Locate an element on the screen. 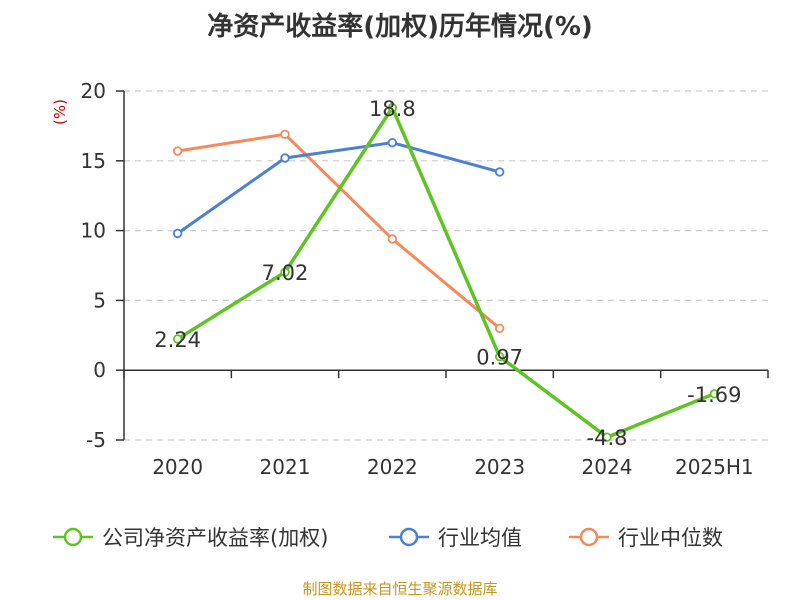  y-tick-label: 10 is located at coordinates (93, 231).